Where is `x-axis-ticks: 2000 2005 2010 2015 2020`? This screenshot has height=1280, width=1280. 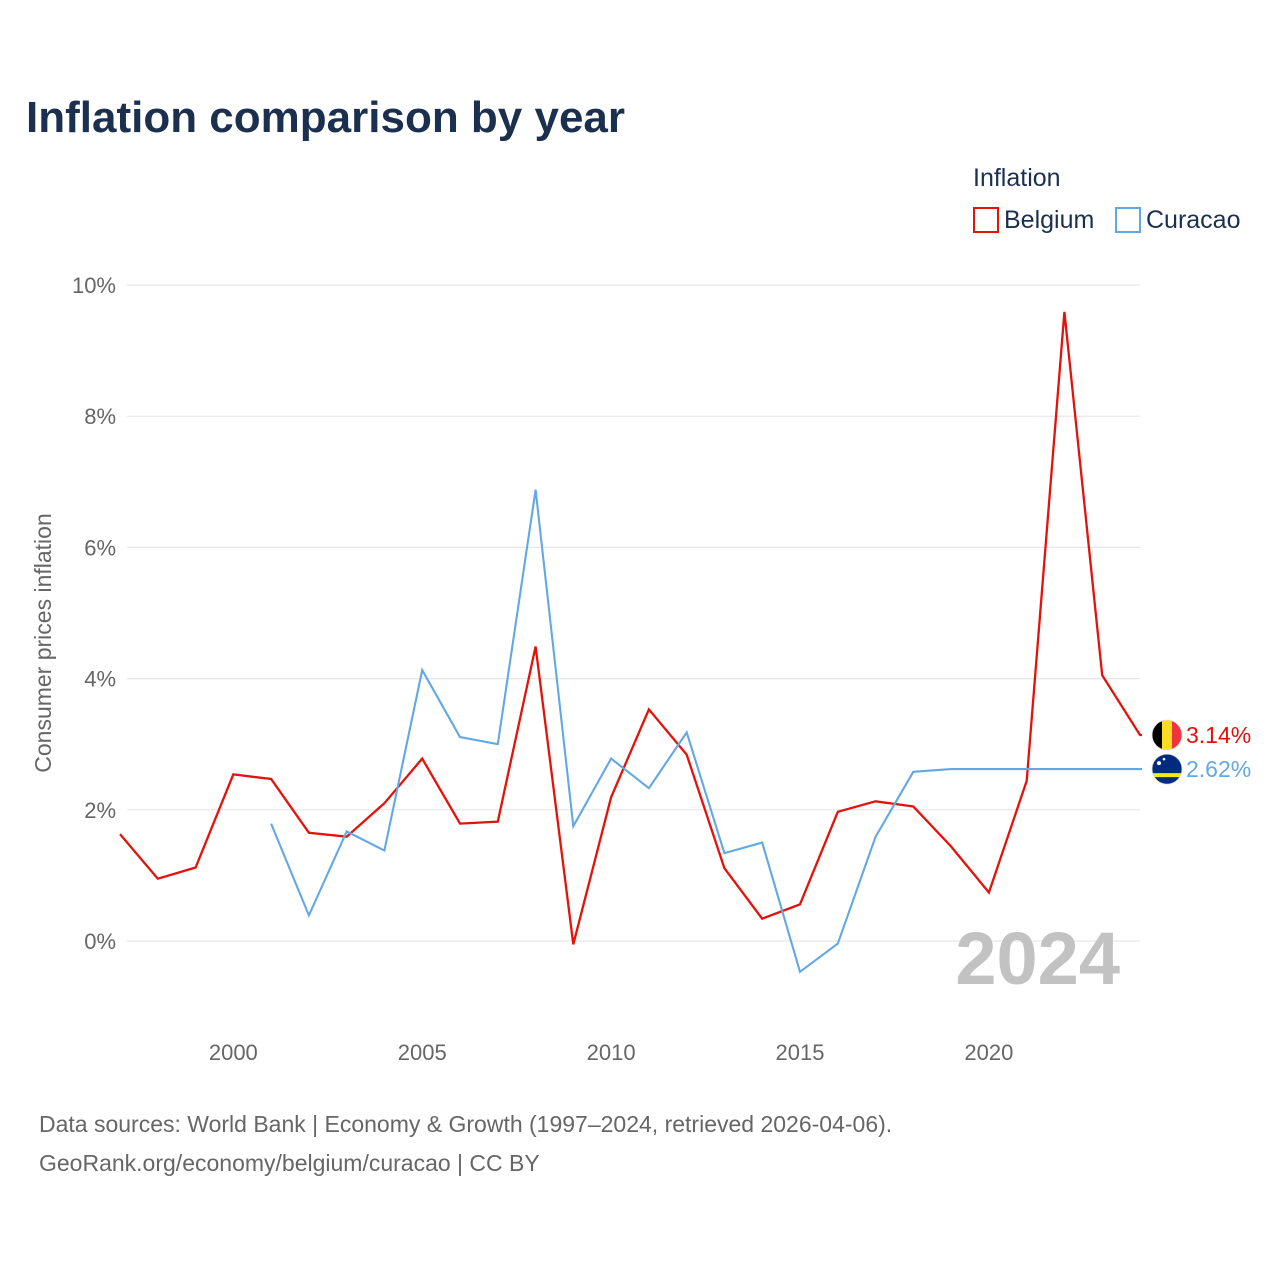 x-axis-ticks: 2000 2005 2010 2015 2020 is located at coordinates (611, 1052).